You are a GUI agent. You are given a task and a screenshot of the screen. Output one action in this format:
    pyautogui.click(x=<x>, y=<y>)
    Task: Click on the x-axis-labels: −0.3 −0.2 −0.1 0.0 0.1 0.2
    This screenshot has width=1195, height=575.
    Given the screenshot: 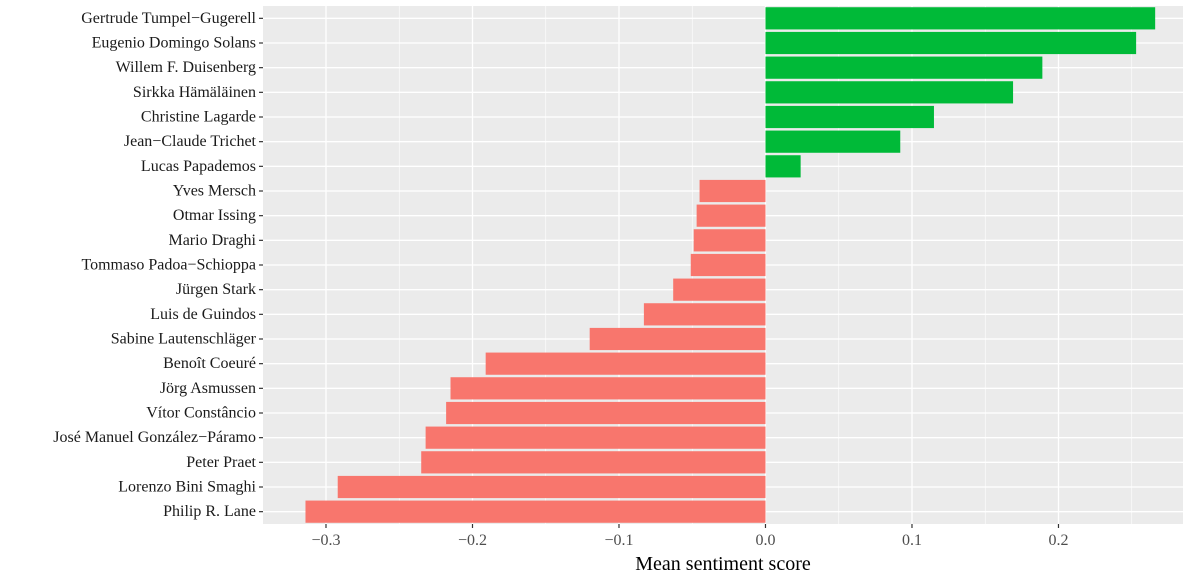 What is the action you would take?
    pyautogui.click(x=689, y=540)
    